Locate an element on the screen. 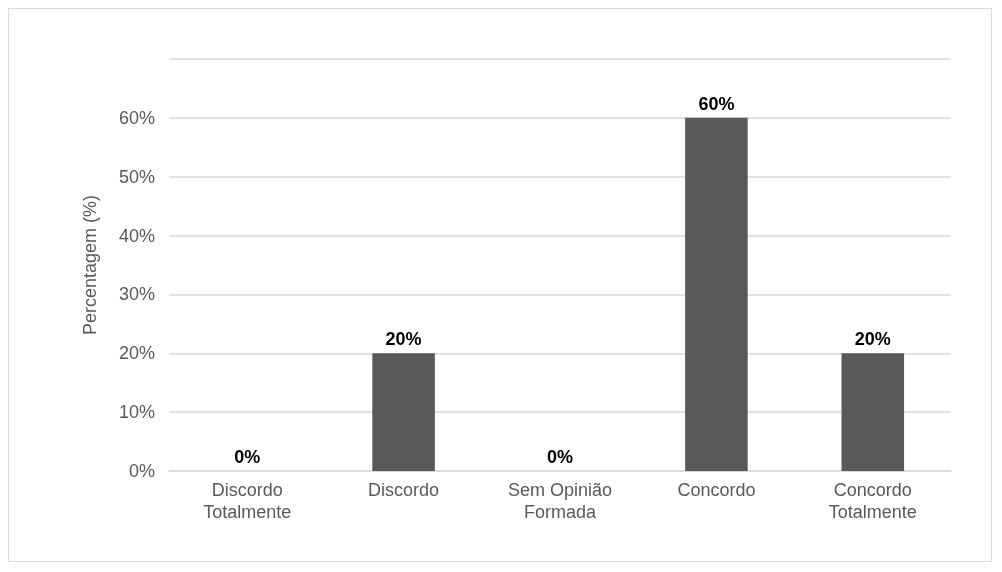 This screenshot has height=572, width=1002. y-tick-label: 10% is located at coordinates (136, 412).